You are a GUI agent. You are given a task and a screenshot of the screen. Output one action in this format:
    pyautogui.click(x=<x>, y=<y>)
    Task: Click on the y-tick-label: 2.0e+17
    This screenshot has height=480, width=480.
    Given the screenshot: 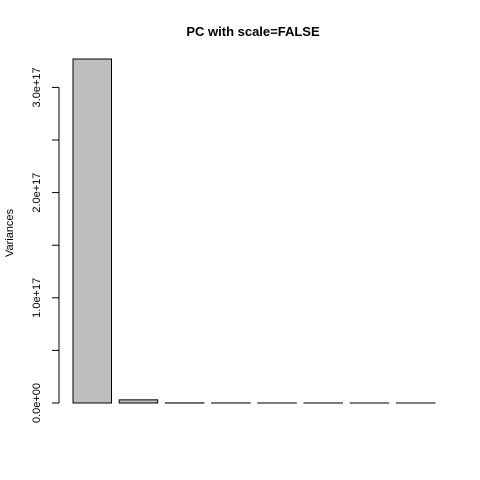 What is the action you would take?
    pyautogui.click(x=37, y=193)
    